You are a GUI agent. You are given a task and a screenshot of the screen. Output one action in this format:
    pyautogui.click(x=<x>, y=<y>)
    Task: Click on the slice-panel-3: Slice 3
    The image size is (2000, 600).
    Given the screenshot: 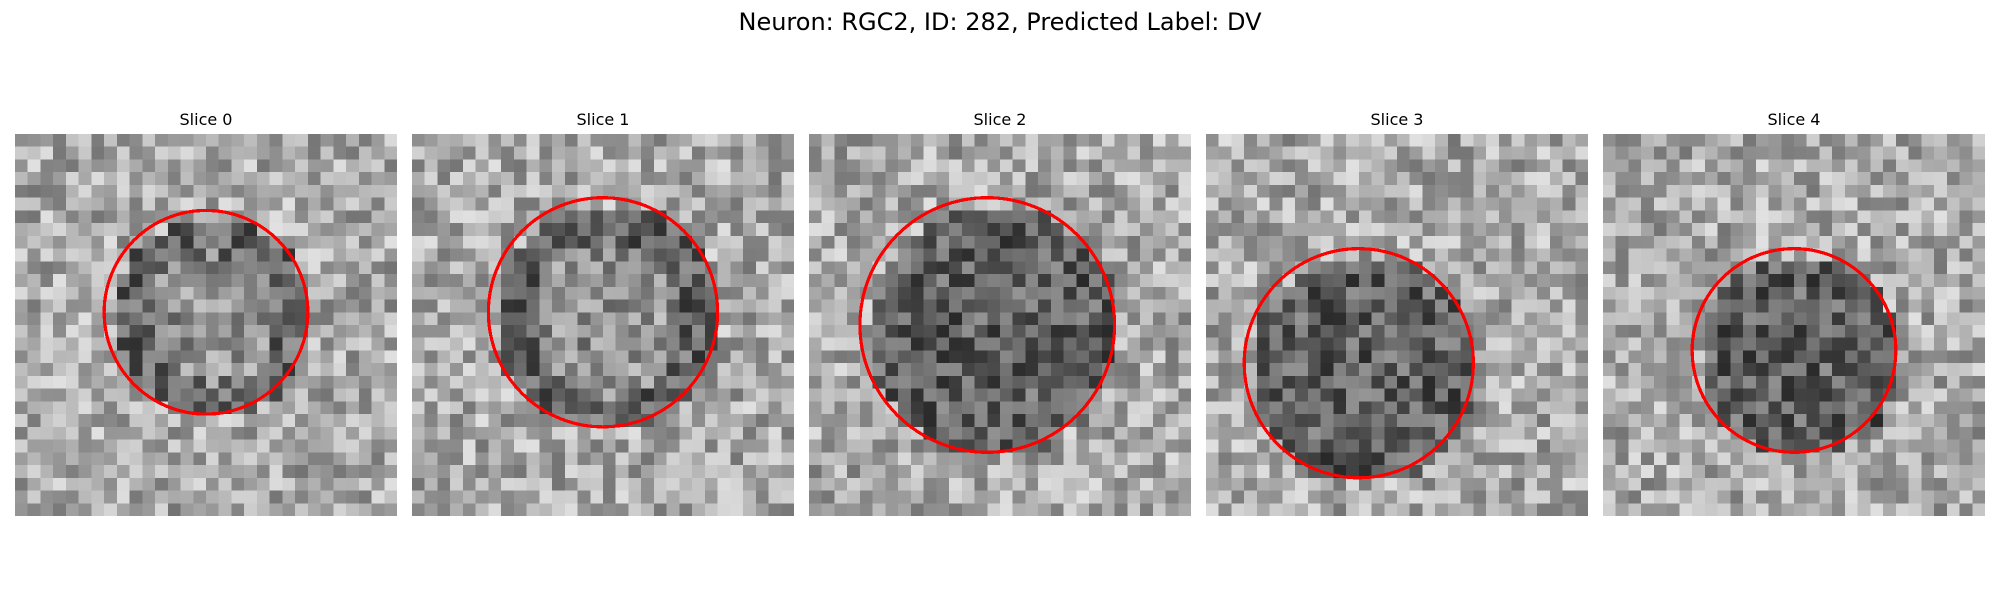 What is the action you would take?
    pyautogui.click(x=1397, y=313)
    